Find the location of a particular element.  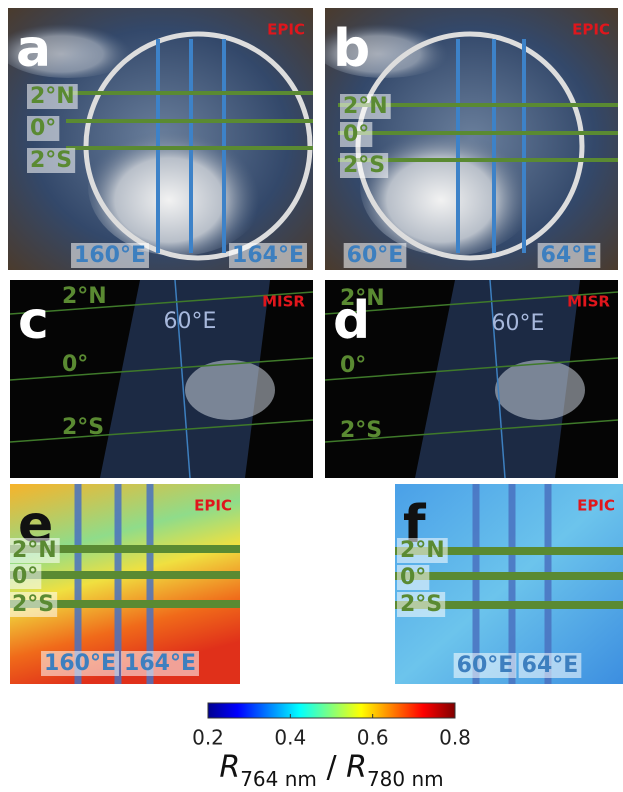

panel: c MISR 2°N 0° 2°S 60°E is located at coordinates (161, 379).